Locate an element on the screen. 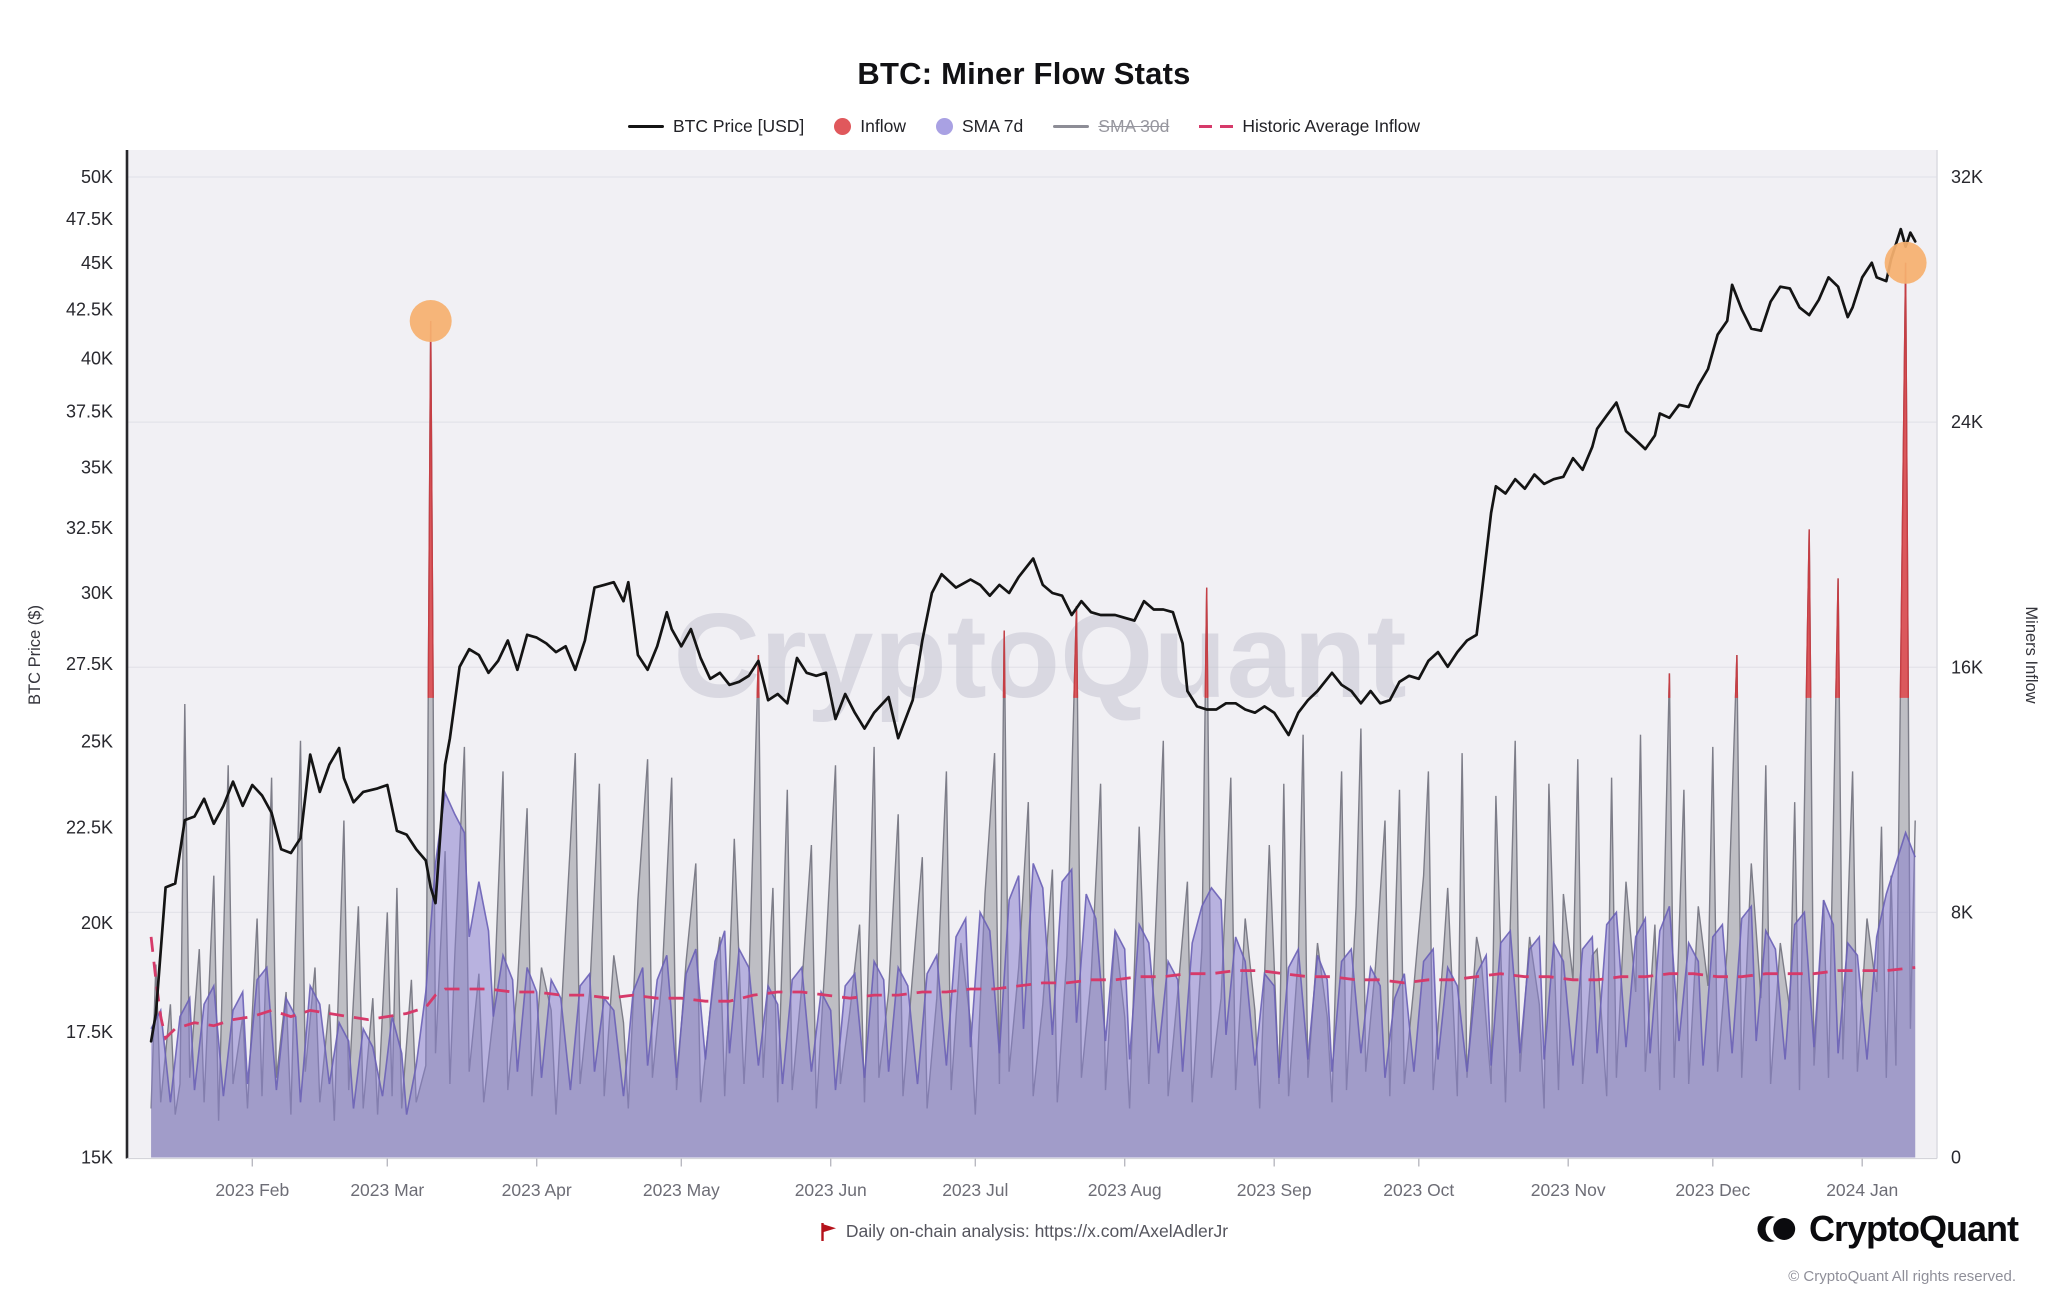 This screenshot has width=2048, height=1290. right-axis-labels: 32K 24K 16K 8K 0 is located at coordinates (1967, 667).